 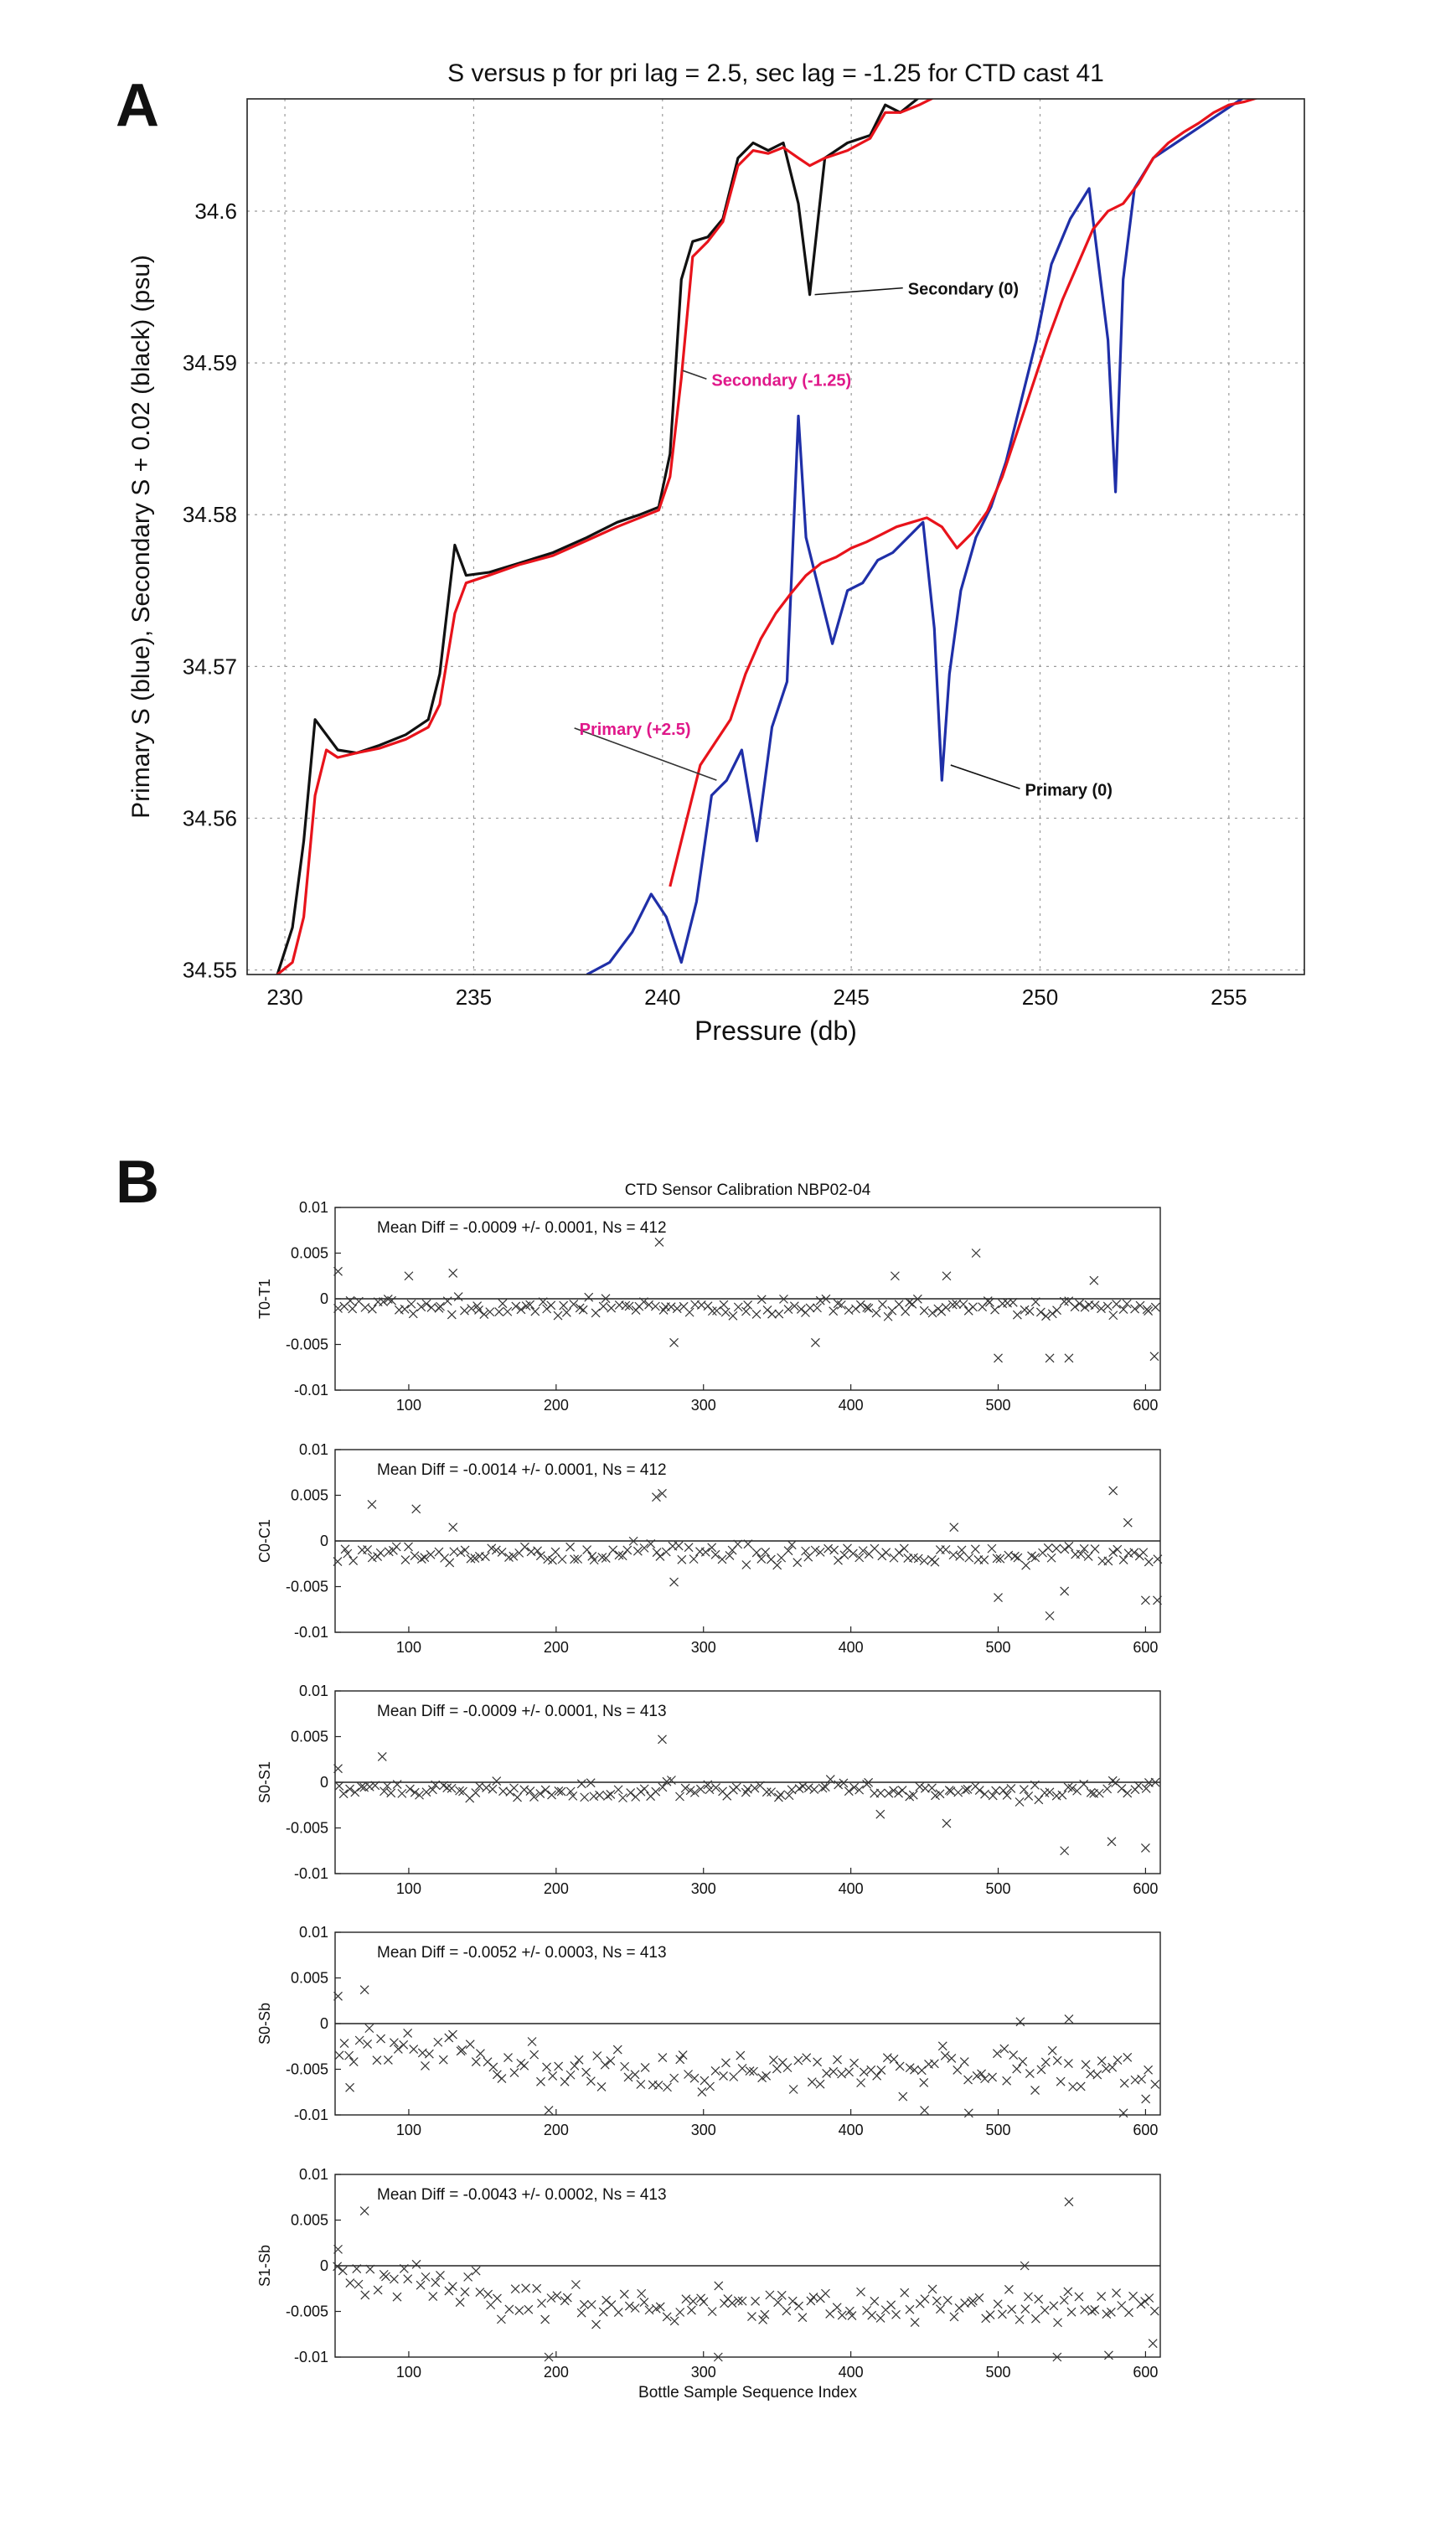 What do you see at coordinates (851, 1889) in the screenshot?
I see `x-tick-label: 400` at bounding box center [851, 1889].